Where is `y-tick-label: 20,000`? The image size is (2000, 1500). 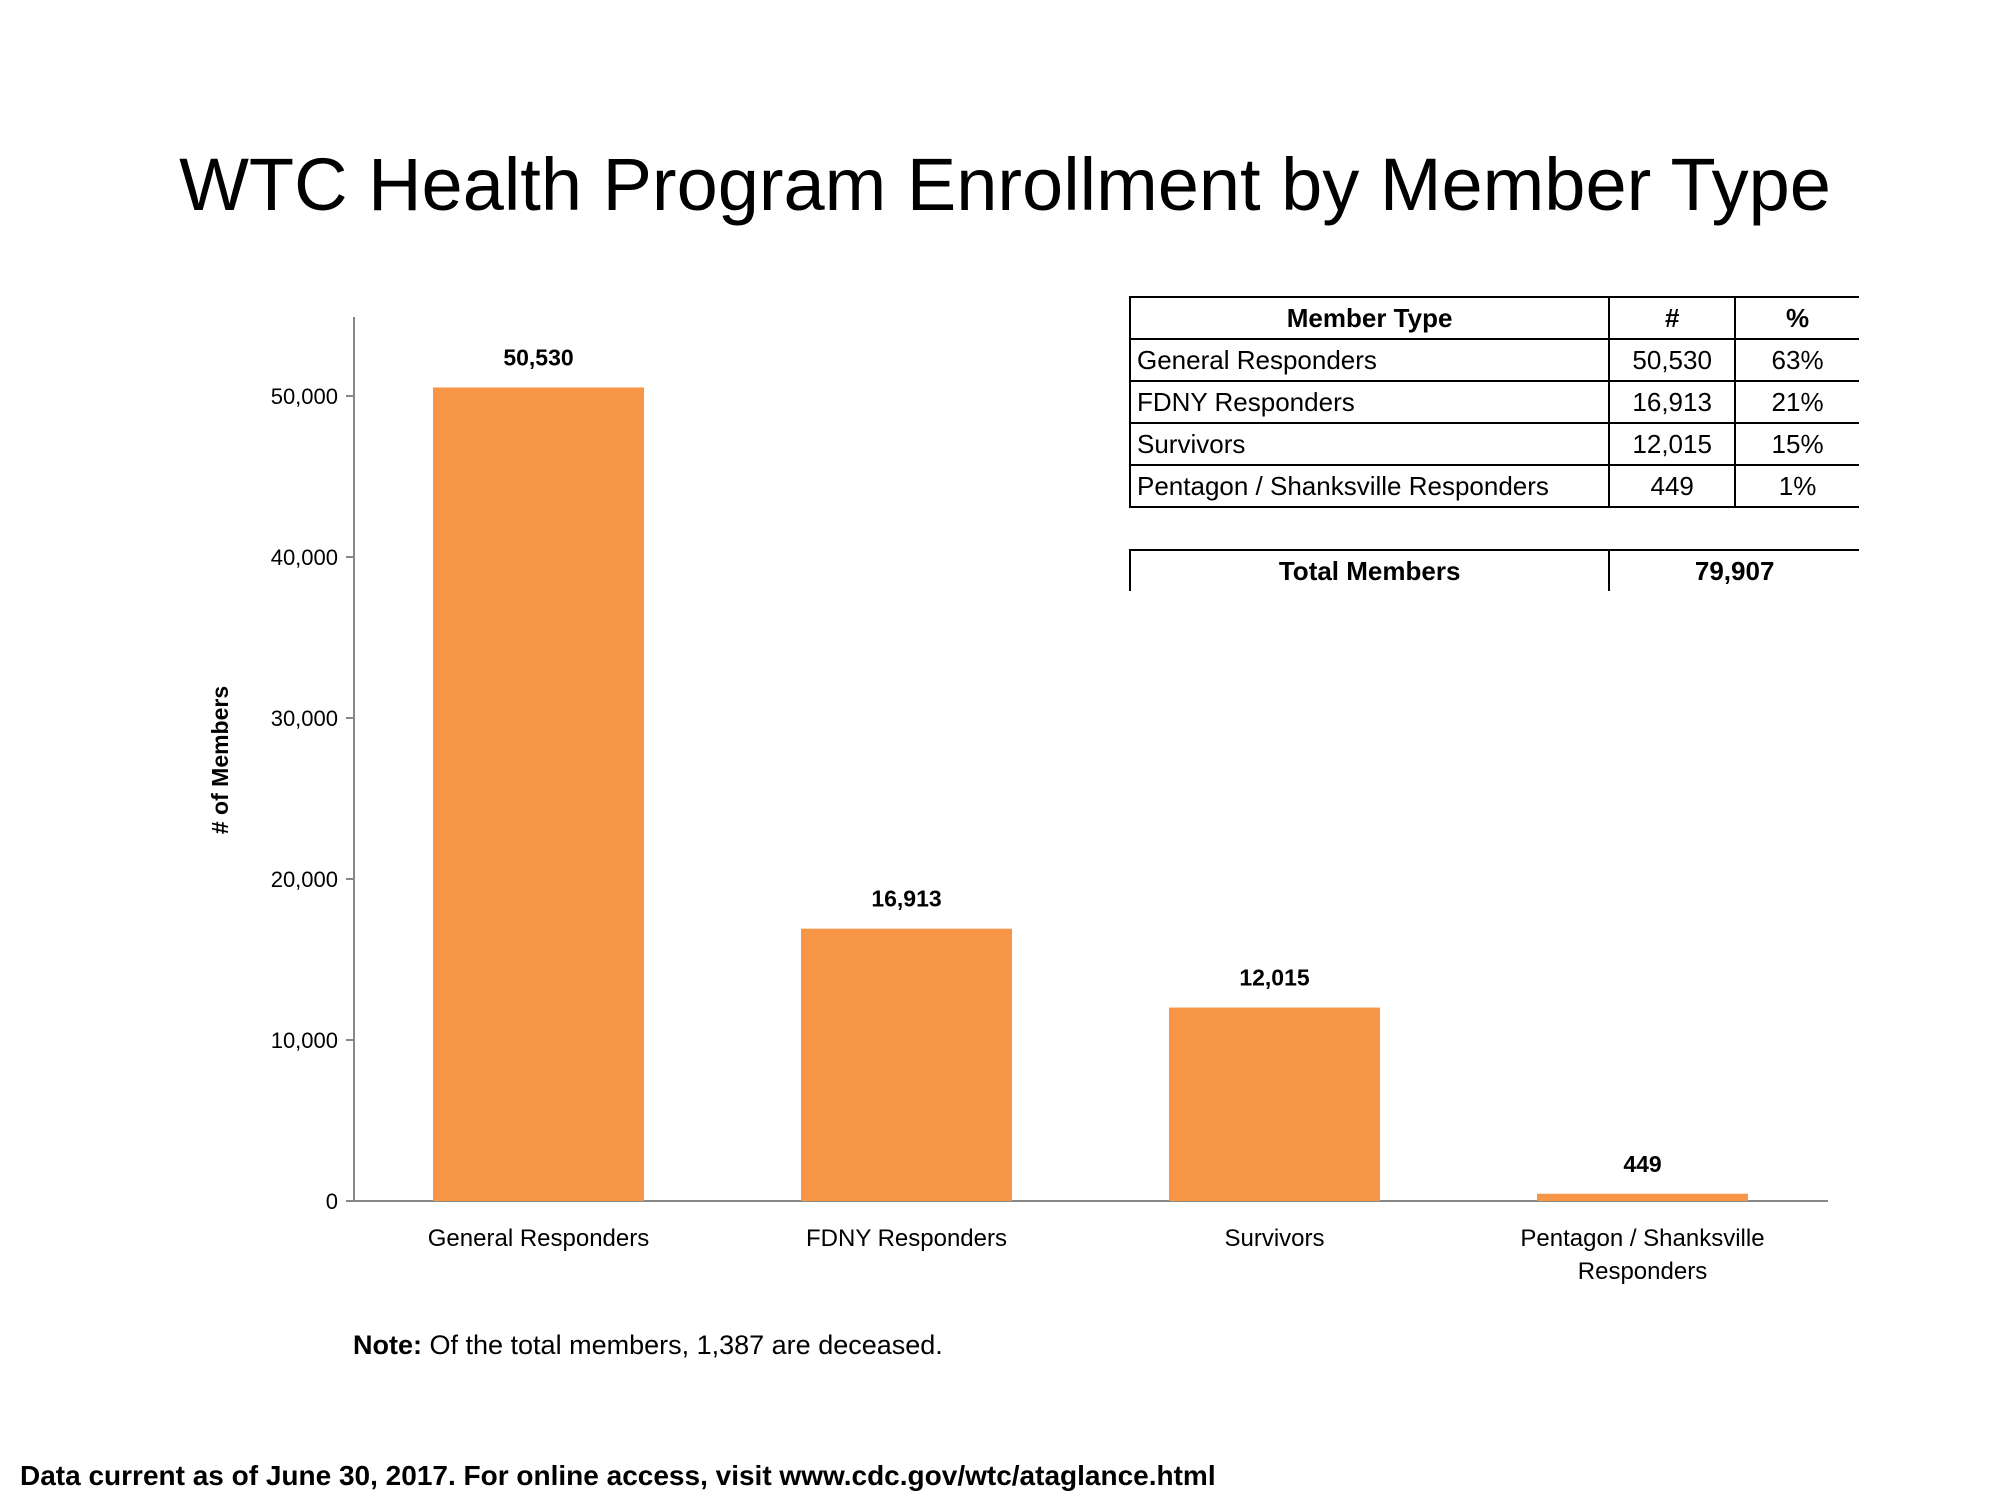 y-tick-label: 20,000 is located at coordinates (304, 879).